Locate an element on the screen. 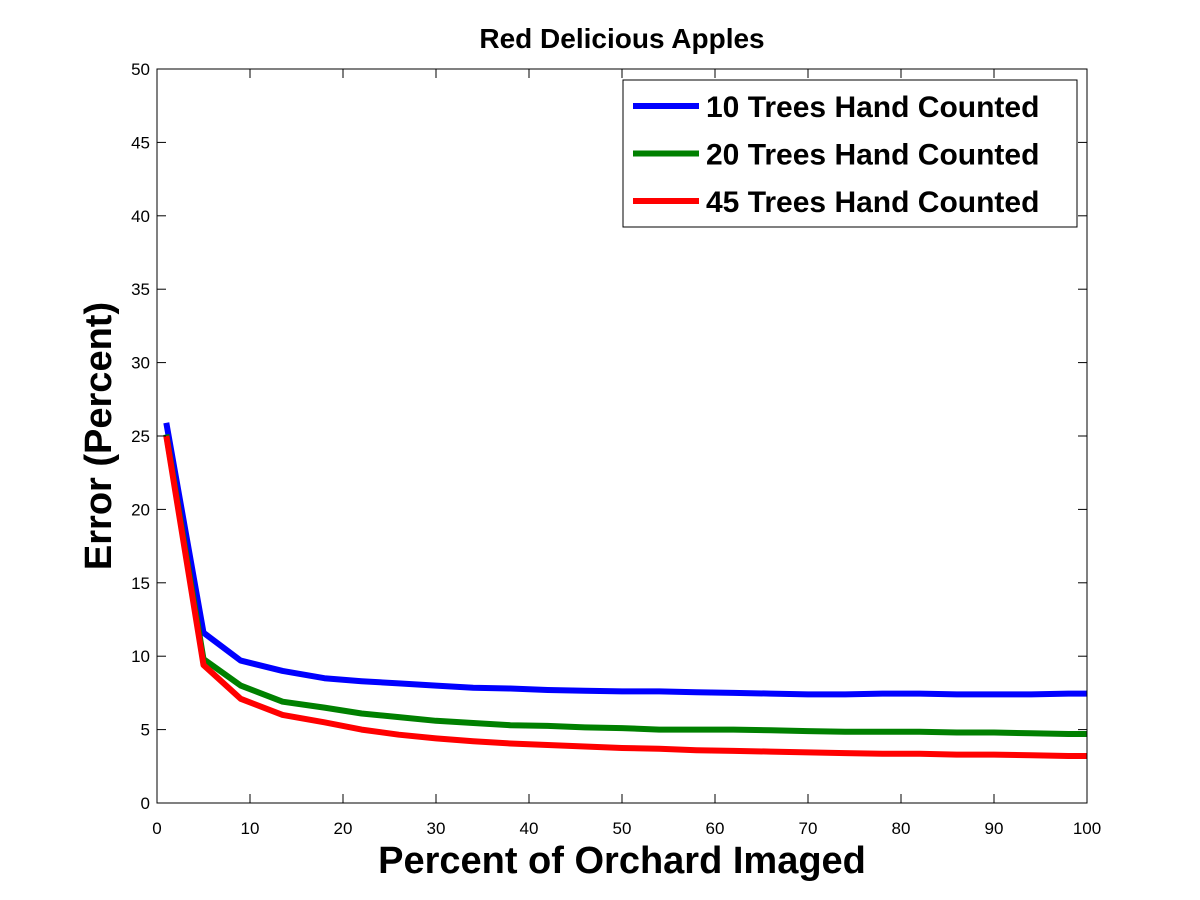 This screenshot has height=900, width=1200. x-tick-label: 10 is located at coordinates (250, 828).